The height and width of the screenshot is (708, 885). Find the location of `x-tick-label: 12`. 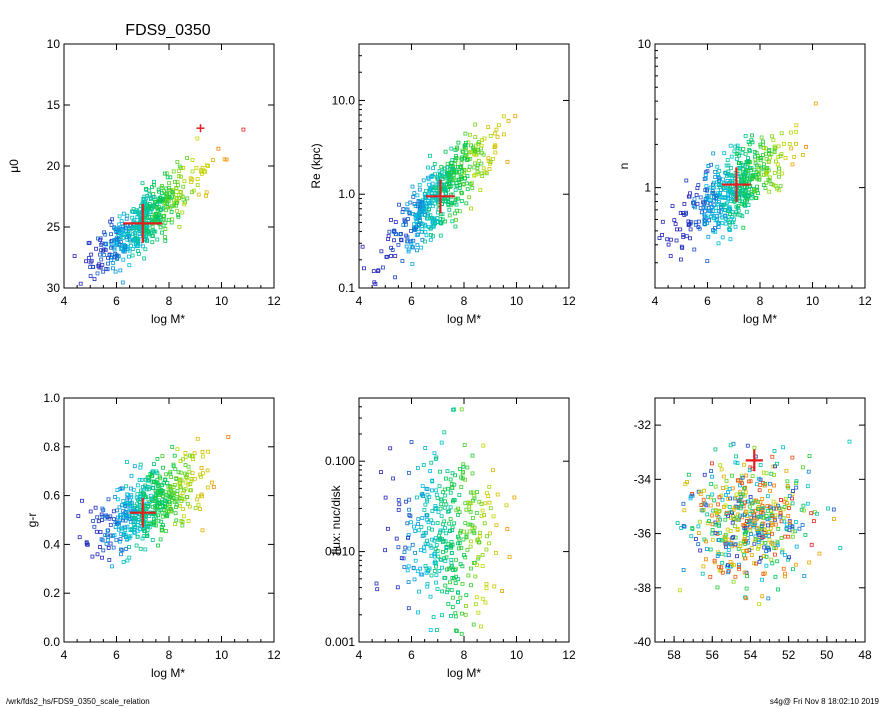

x-tick-label: 12 is located at coordinates (274, 301).